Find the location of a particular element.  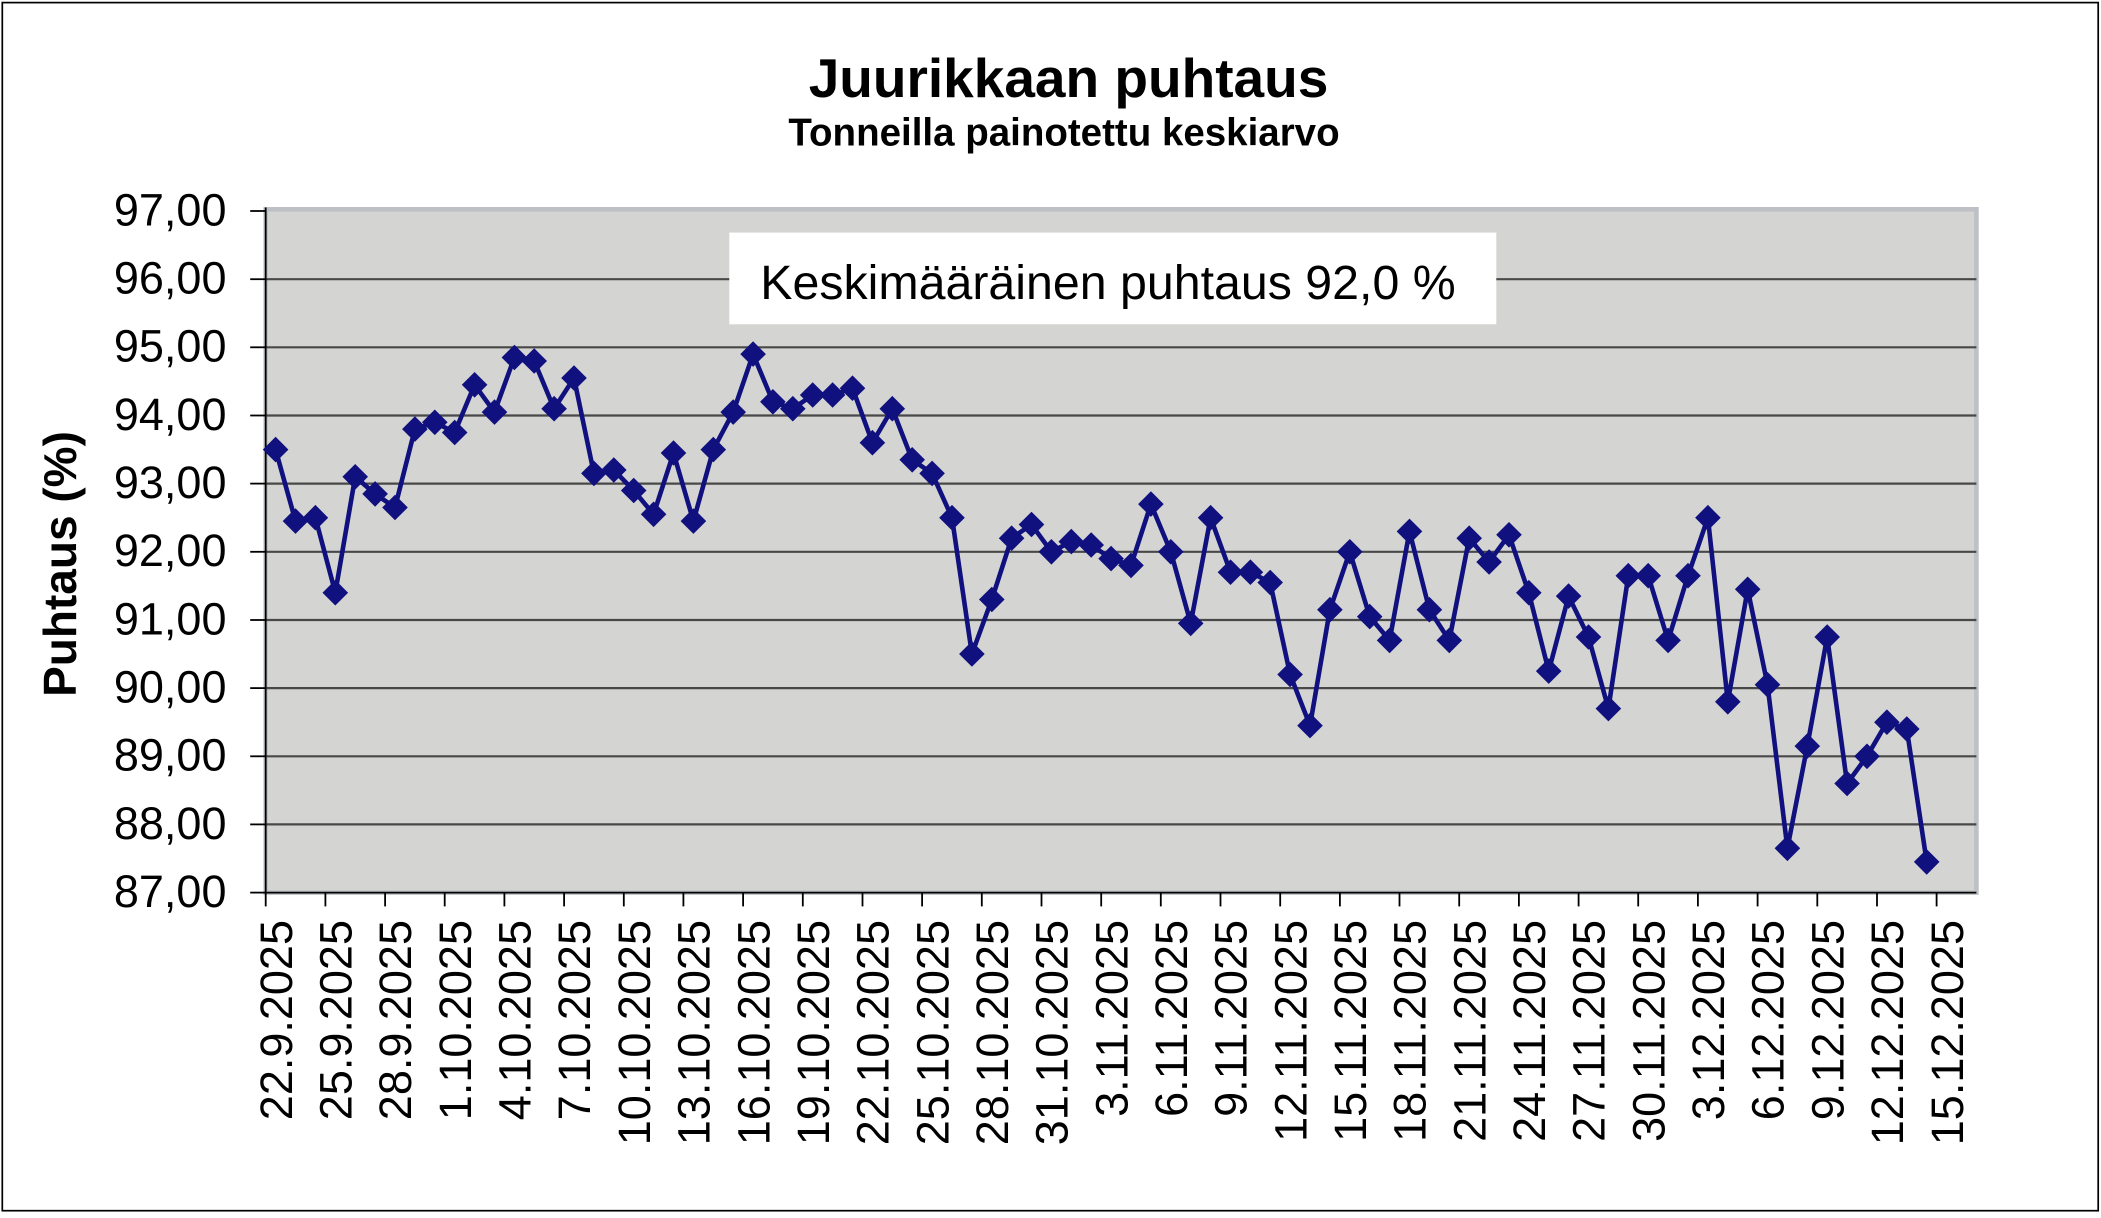

svg-text: 1.10.2025 is located at coordinates (455, 1020).